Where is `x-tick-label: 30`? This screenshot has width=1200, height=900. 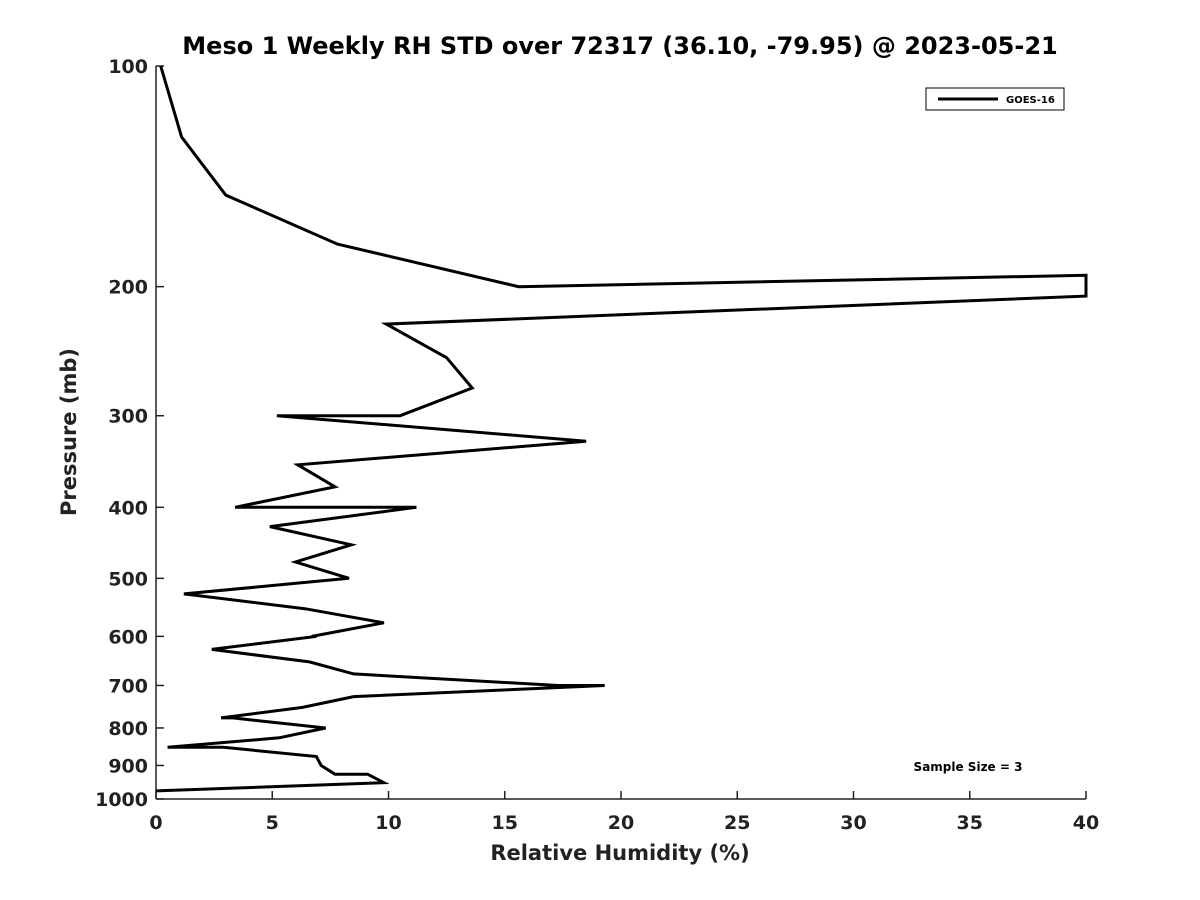 x-tick-label: 30 is located at coordinates (853, 823).